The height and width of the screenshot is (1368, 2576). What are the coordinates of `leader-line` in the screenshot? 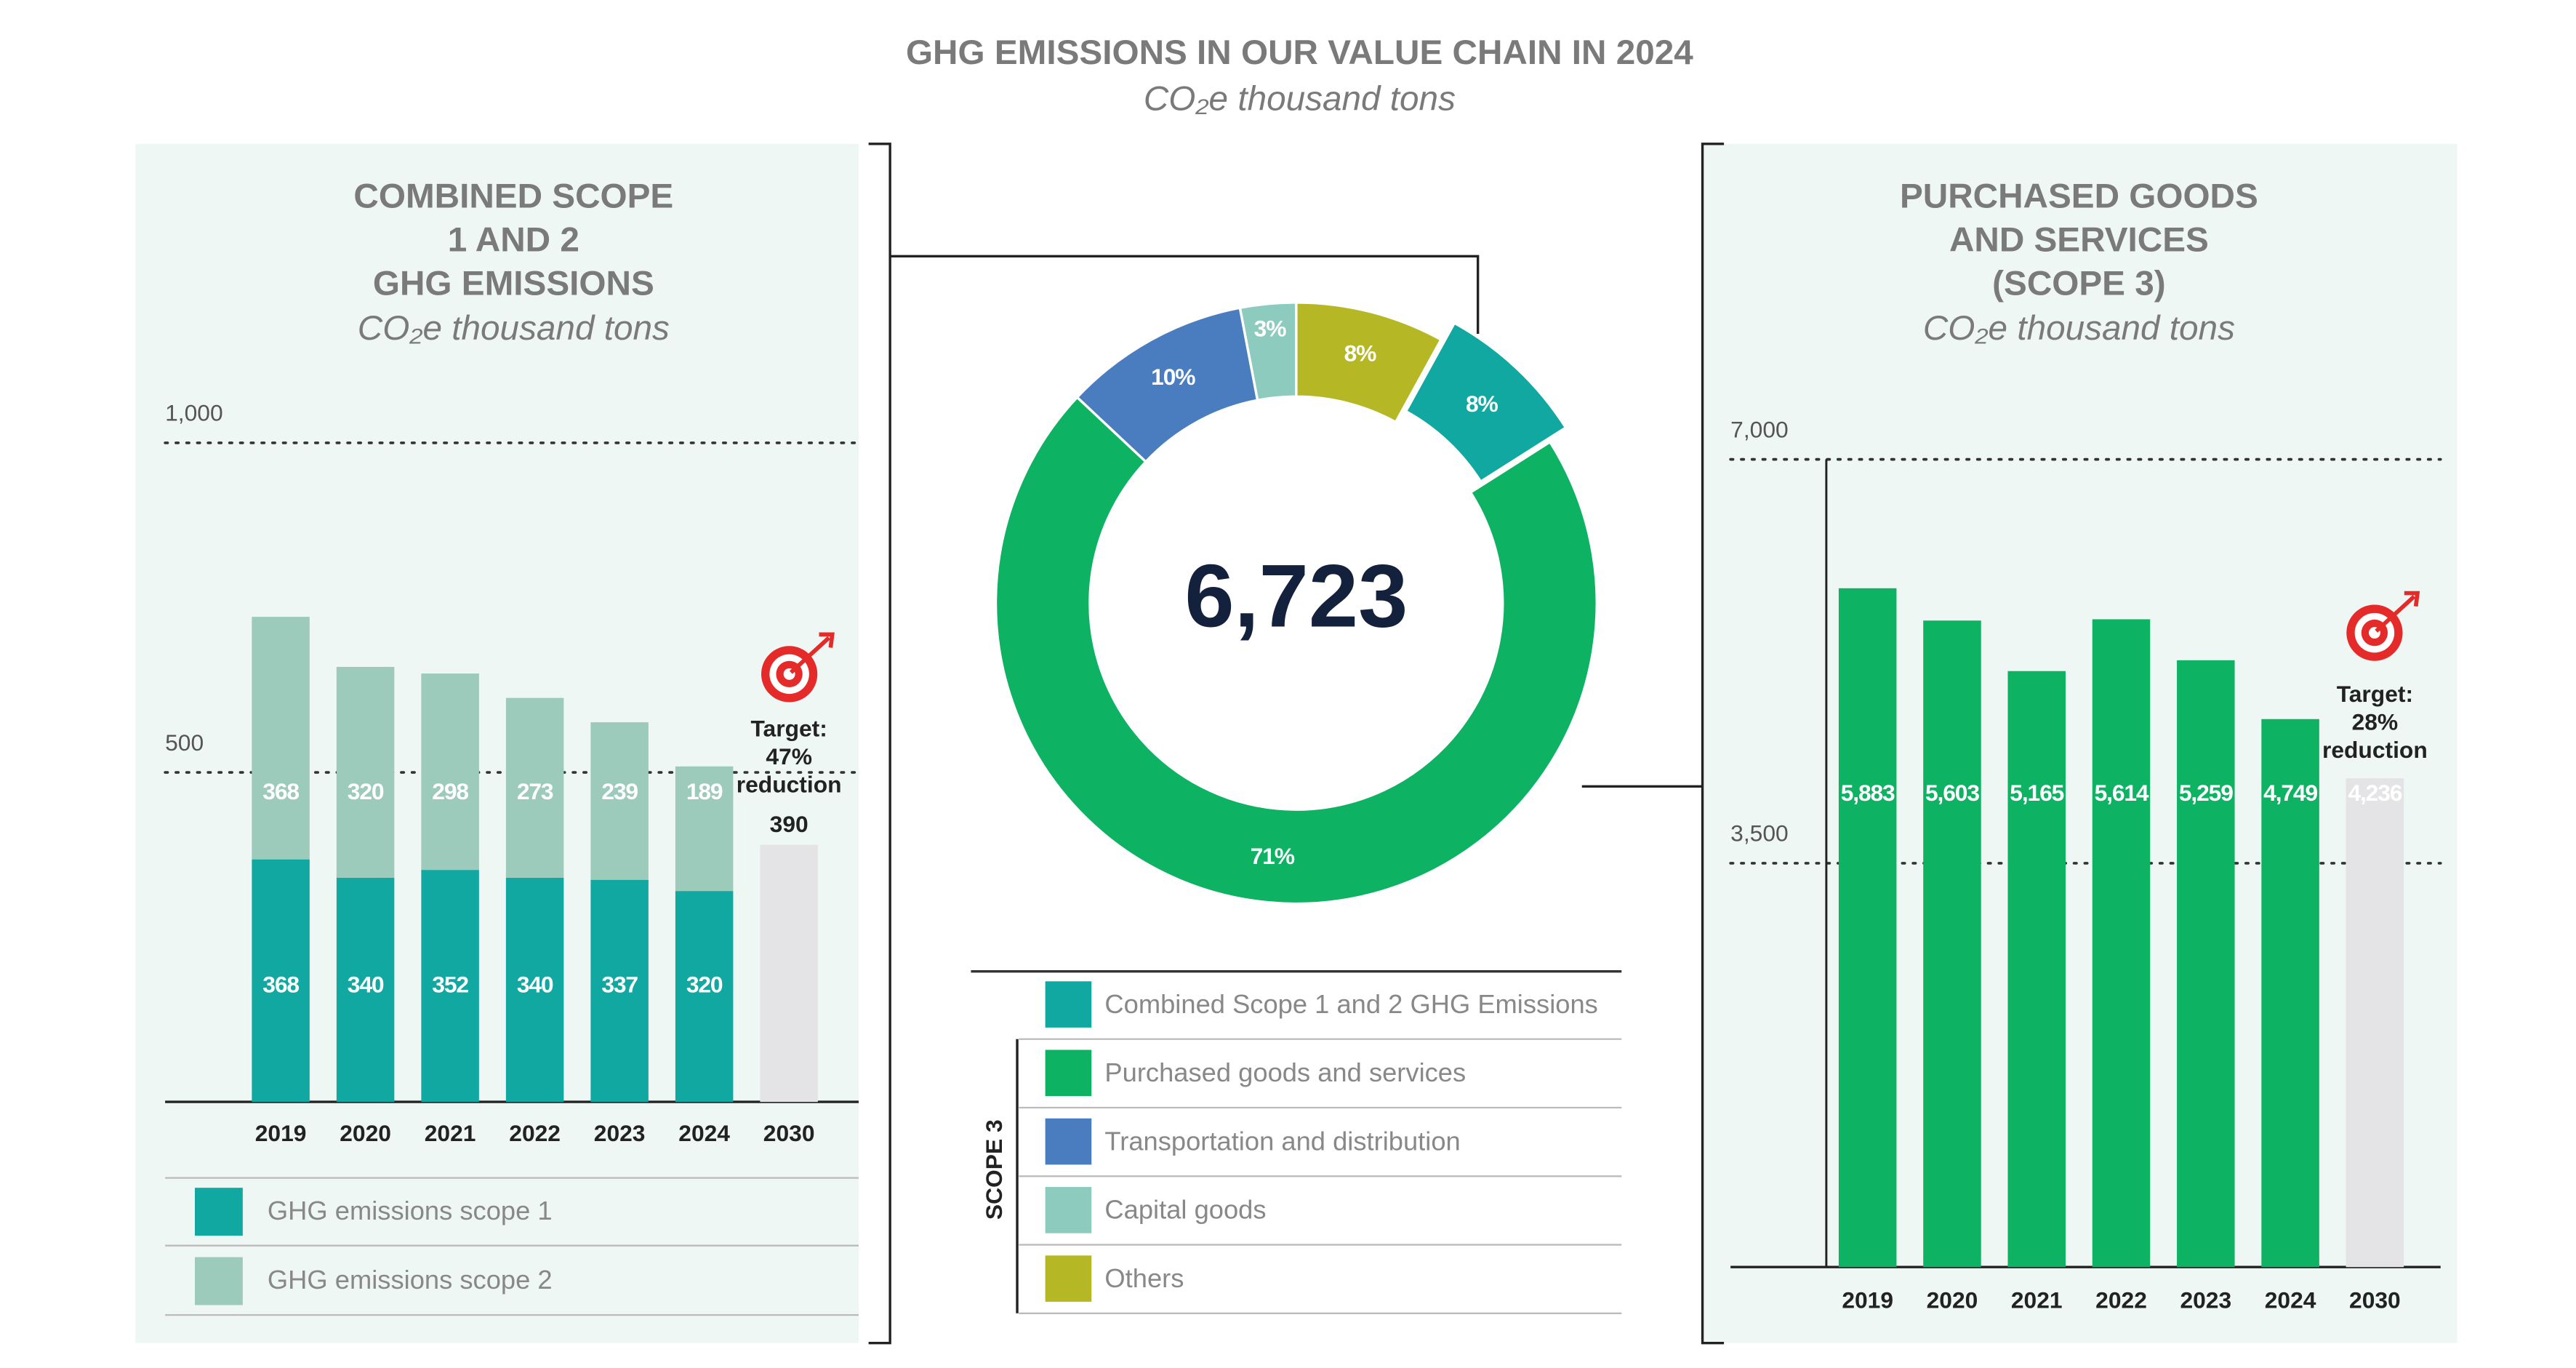 It's located at (1296, 521).